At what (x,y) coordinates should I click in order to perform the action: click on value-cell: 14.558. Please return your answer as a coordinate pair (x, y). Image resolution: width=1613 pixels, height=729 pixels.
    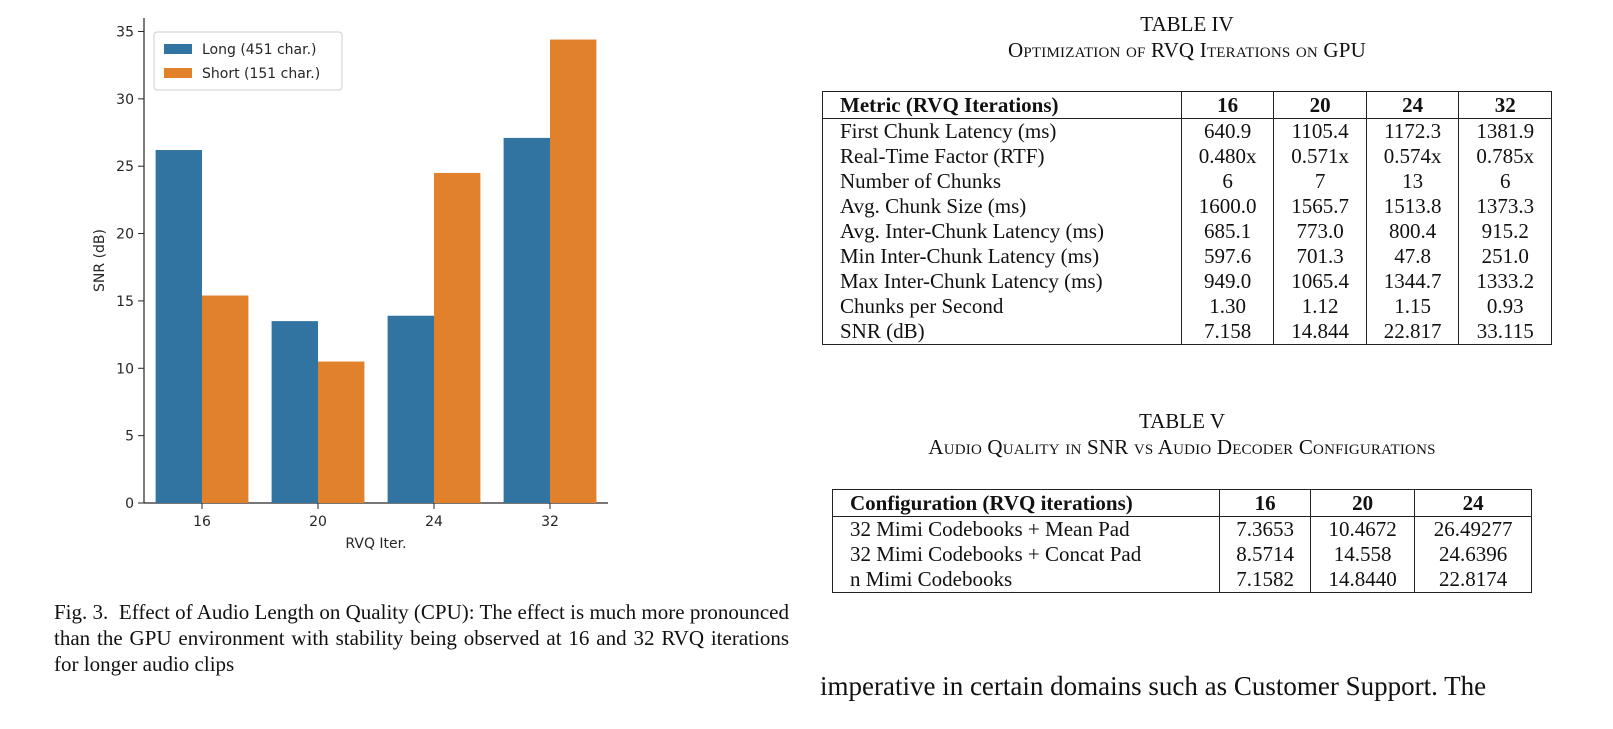
    Looking at the image, I should click on (1363, 554).